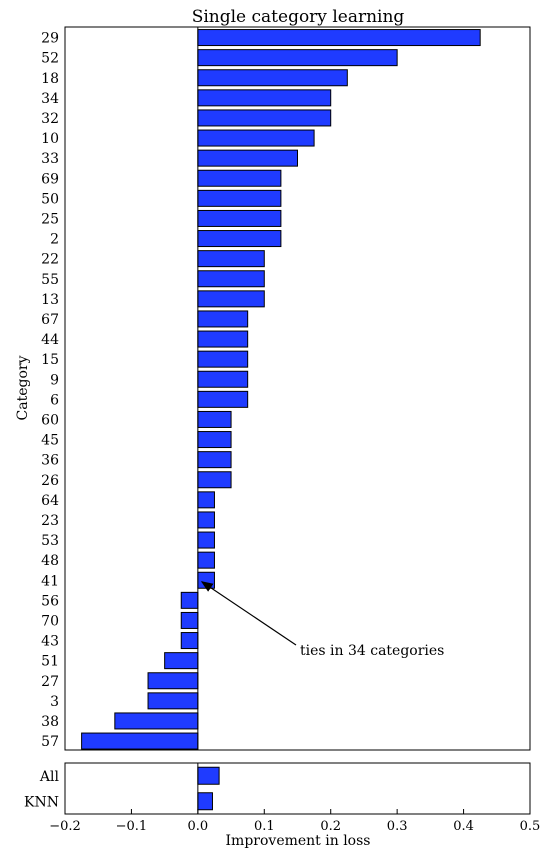 The height and width of the screenshot is (853, 555). What do you see at coordinates (50, 59) in the screenshot?
I see `category-label: 52` at bounding box center [50, 59].